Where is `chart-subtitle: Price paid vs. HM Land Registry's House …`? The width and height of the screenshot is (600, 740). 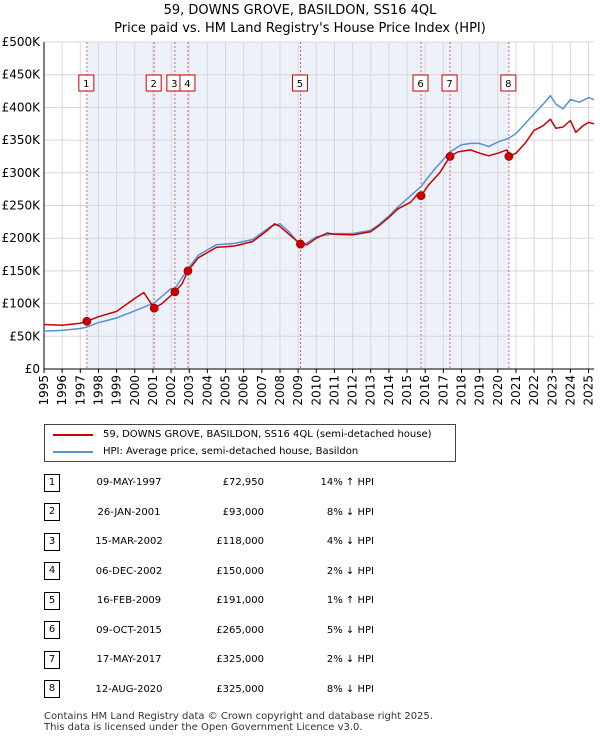
chart-subtitle: Price paid vs. HM Land Registry's House … is located at coordinates (300, 28).